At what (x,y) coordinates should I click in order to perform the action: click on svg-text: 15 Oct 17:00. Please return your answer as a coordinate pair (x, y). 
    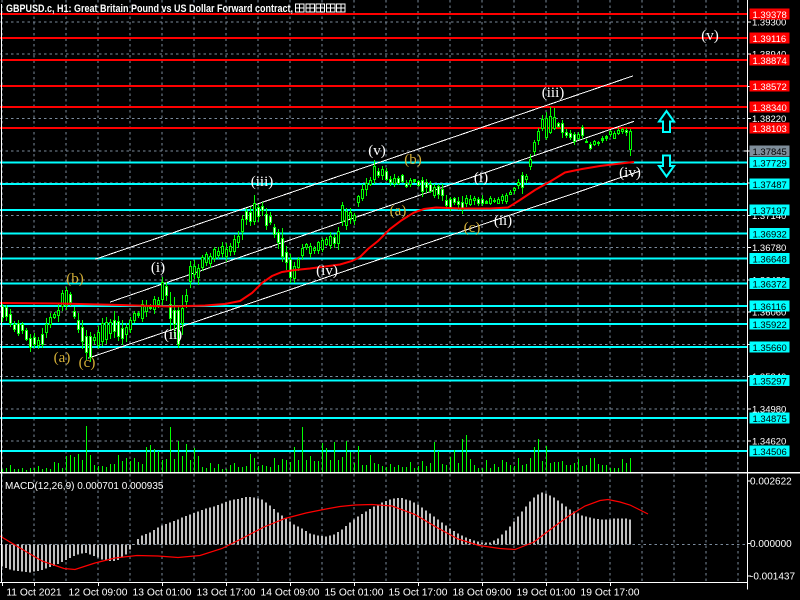
    Looking at the image, I should click on (418, 593).